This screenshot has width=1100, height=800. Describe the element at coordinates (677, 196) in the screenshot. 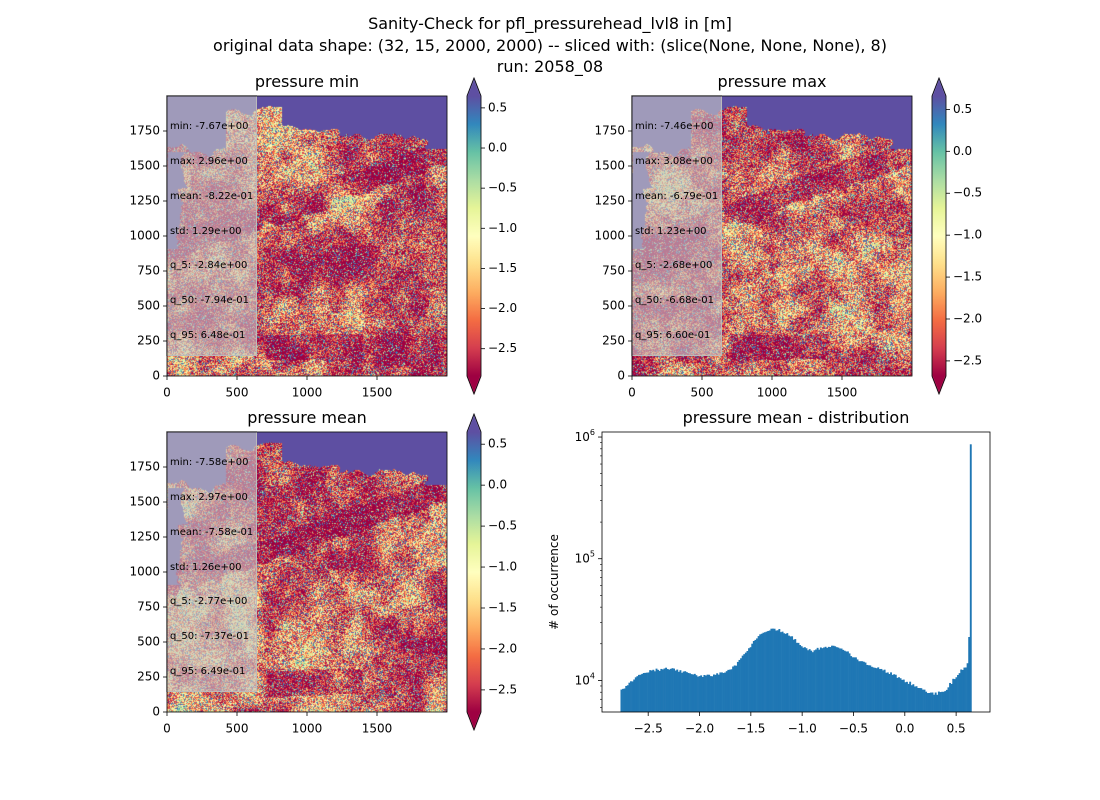

I see `stat-mean: mean: -6.79e-01` at that location.